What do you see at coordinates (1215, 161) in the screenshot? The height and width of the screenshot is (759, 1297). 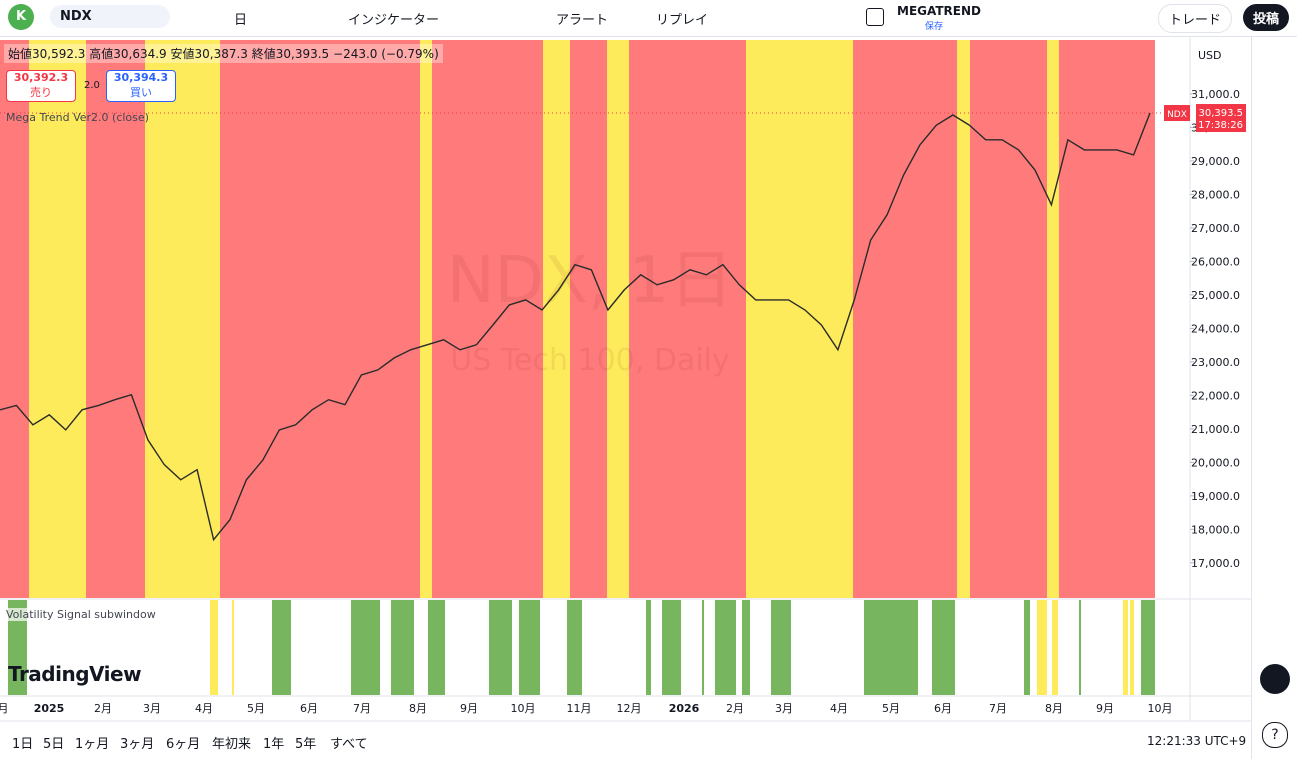 I see `y-tick-label: 29,000.0` at bounding box center [1215, 161].